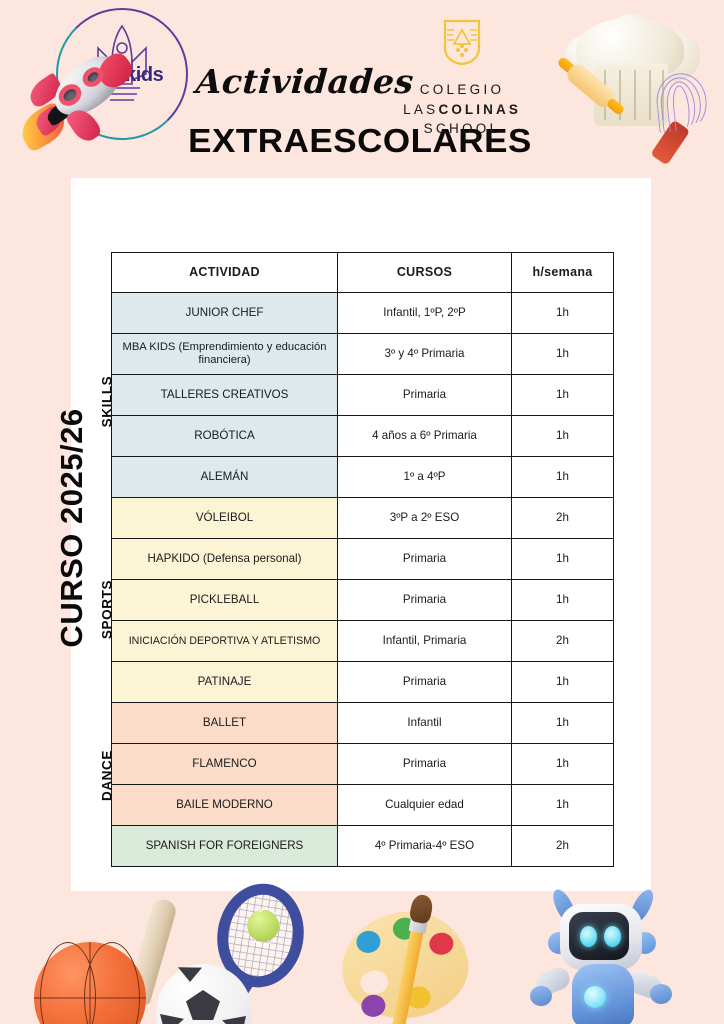 This screenshot has width=724, height=1024. What do you see at coordinates (224, 436) in the screenshot?
I see `cell-activity: ROBÓTICA` at bounding box center [224, 436].